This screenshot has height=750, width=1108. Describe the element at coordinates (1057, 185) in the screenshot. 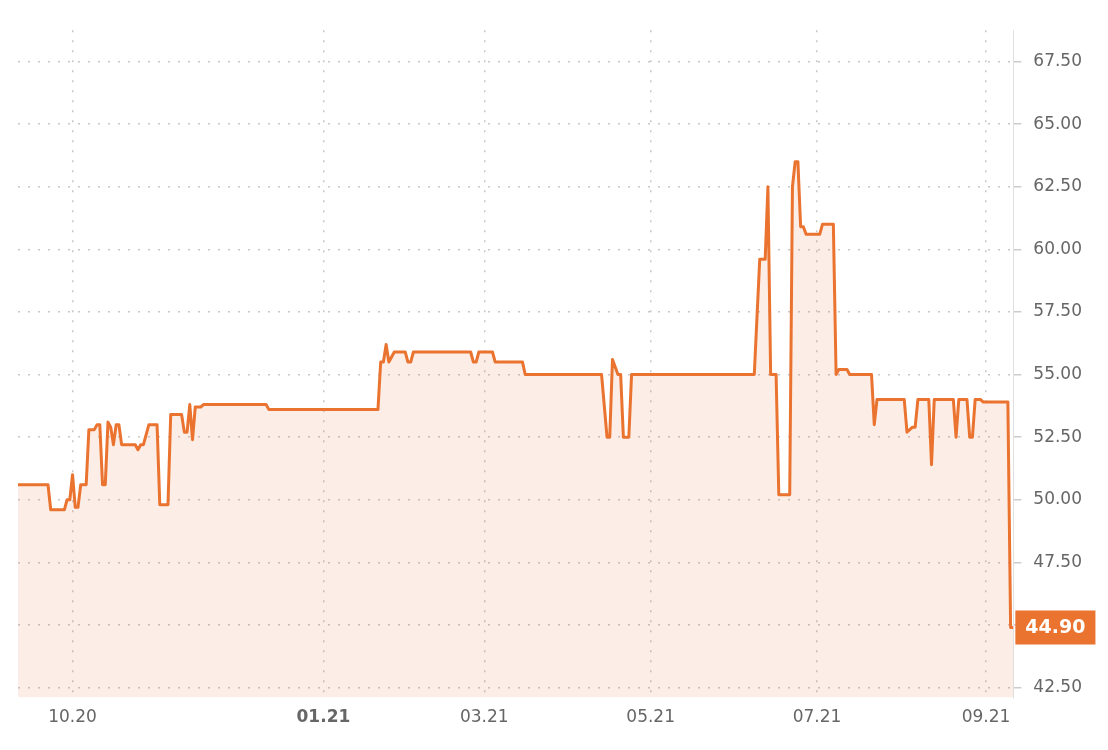

I see `y-tick-label: 62.50` at that location.